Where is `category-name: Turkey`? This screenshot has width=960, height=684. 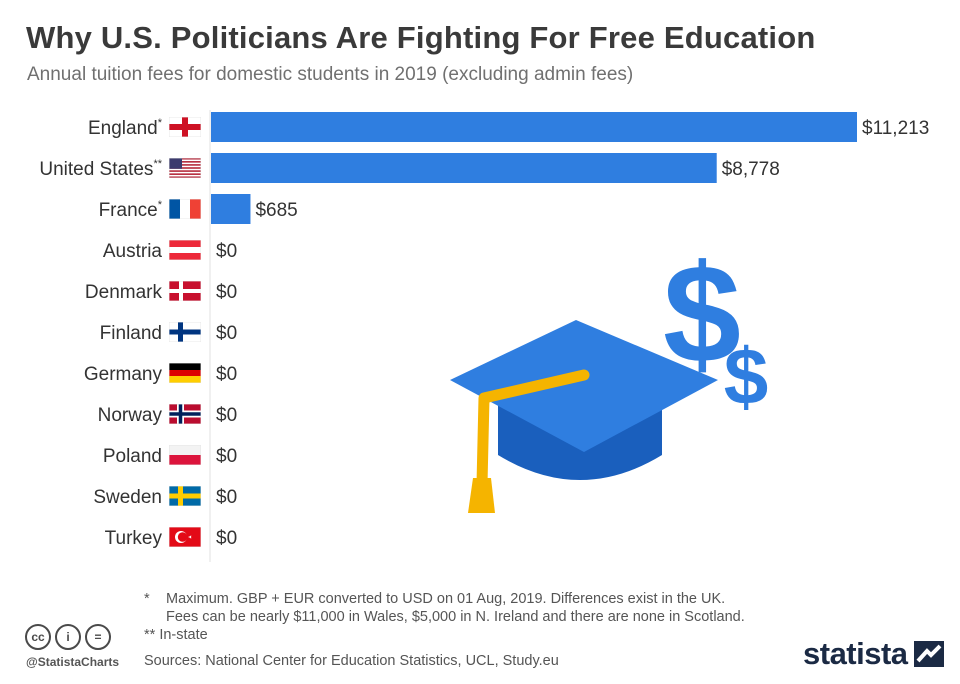 category-name: Turkey is located at coordinates (134, 538).